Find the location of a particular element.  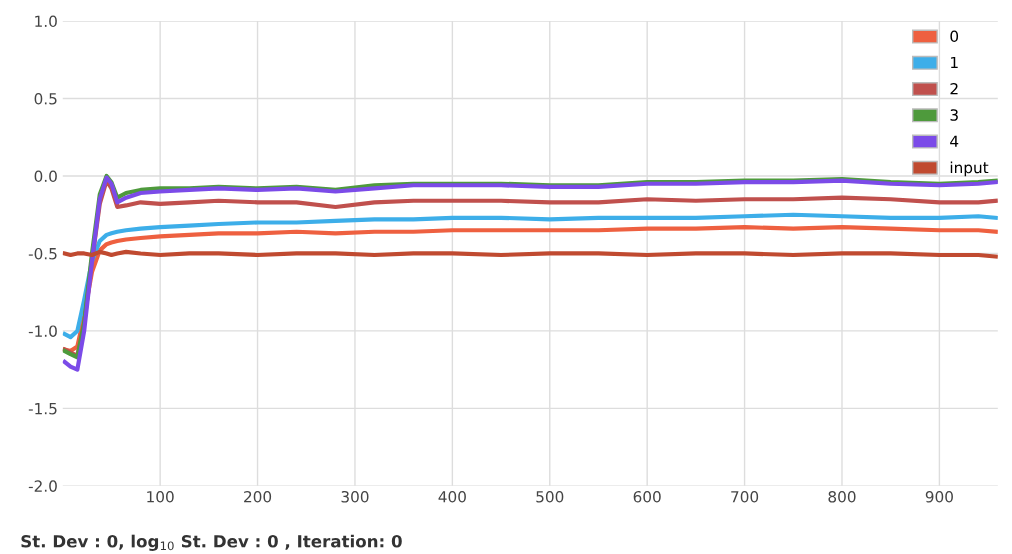

y-tick-label: -1.5 is located at coordinates (42, 409).